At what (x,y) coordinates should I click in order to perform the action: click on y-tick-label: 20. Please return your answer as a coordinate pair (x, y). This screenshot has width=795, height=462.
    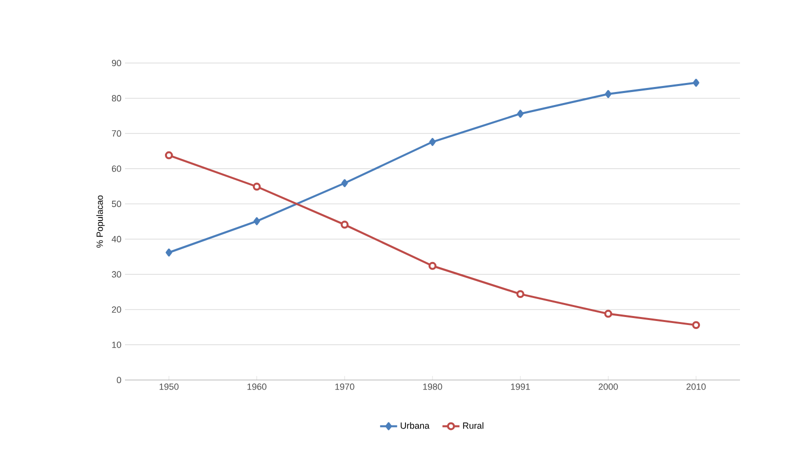
    Looking at the image, I should click on (117, 309).